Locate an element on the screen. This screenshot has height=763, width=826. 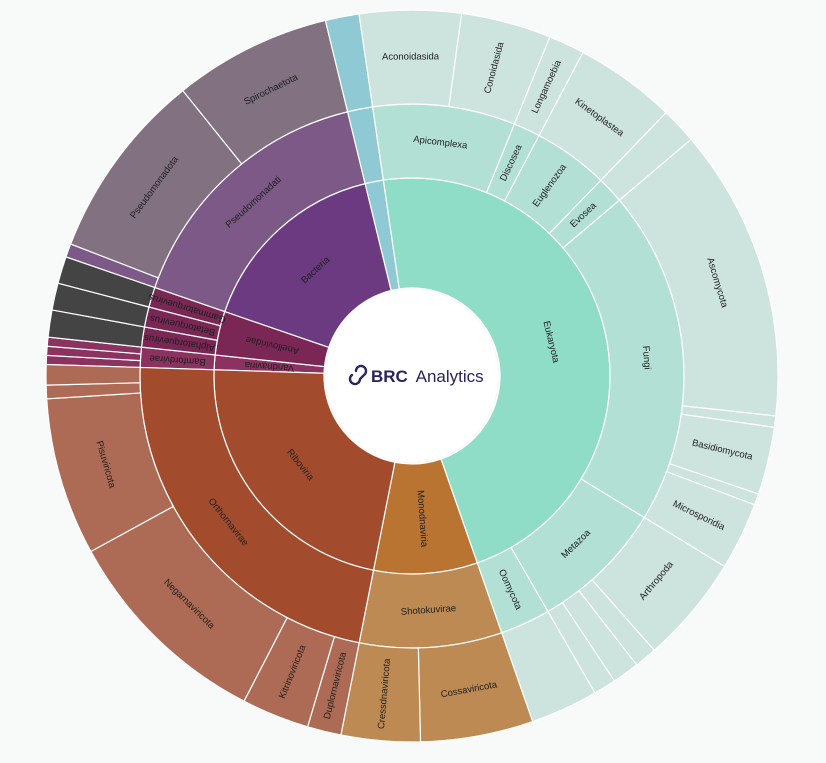
segment-unlabeled is located at coordinates (93, 374).